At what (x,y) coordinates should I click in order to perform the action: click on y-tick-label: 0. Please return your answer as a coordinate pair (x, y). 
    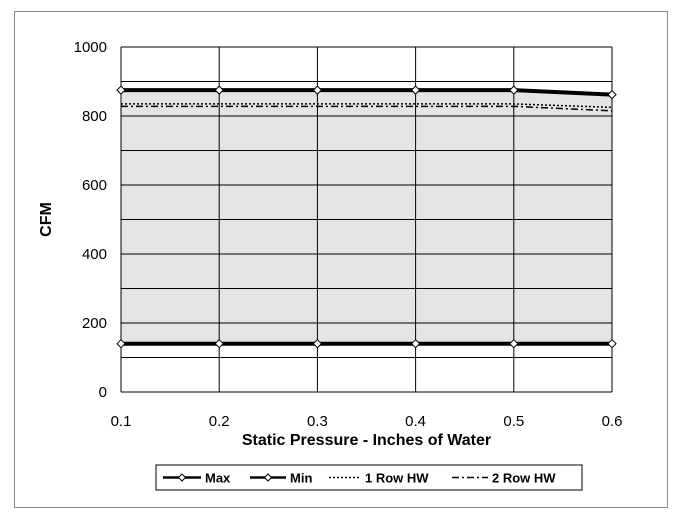
    Looking at the image, I should click on (103, 392).